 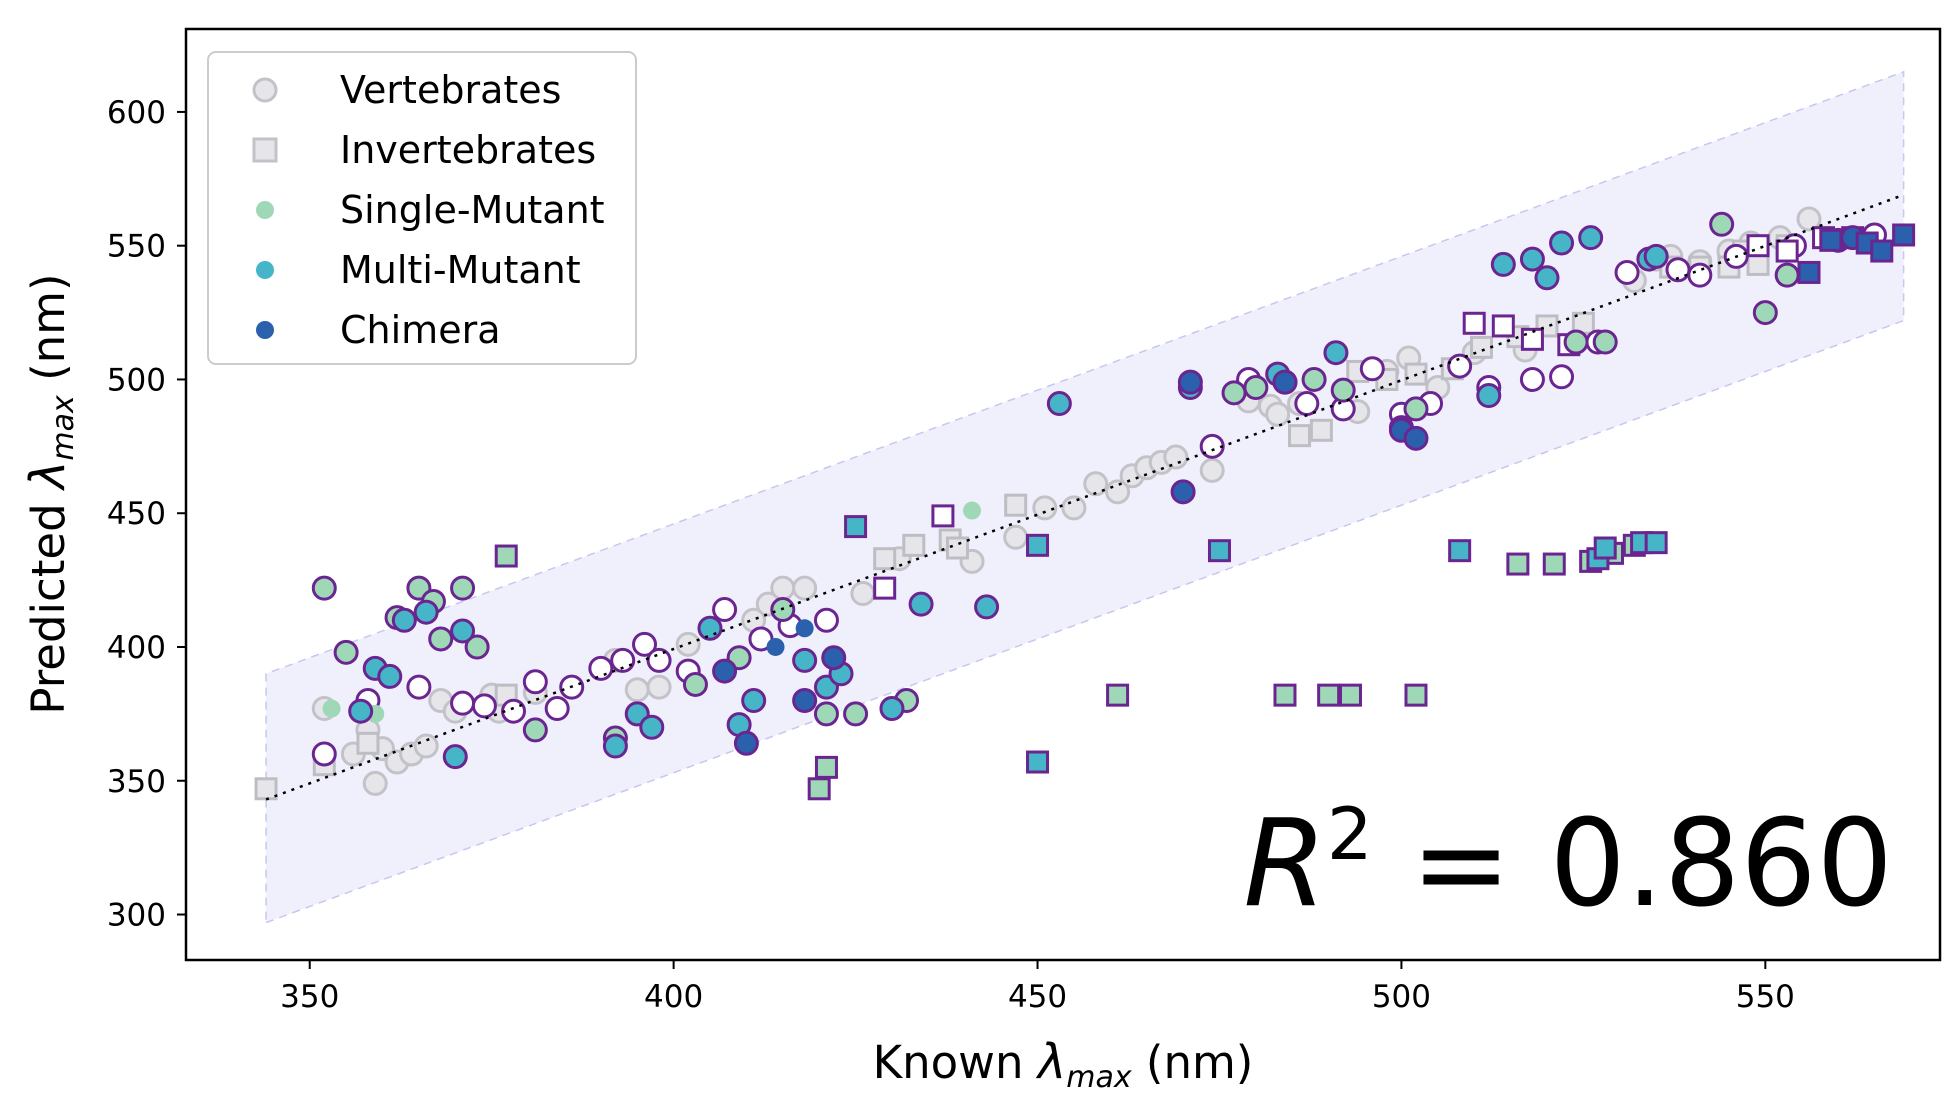 What do you see at coordinates (265, 150) in the screenshot?
I see `legend-marker-square` at bounding box center [265, 150].